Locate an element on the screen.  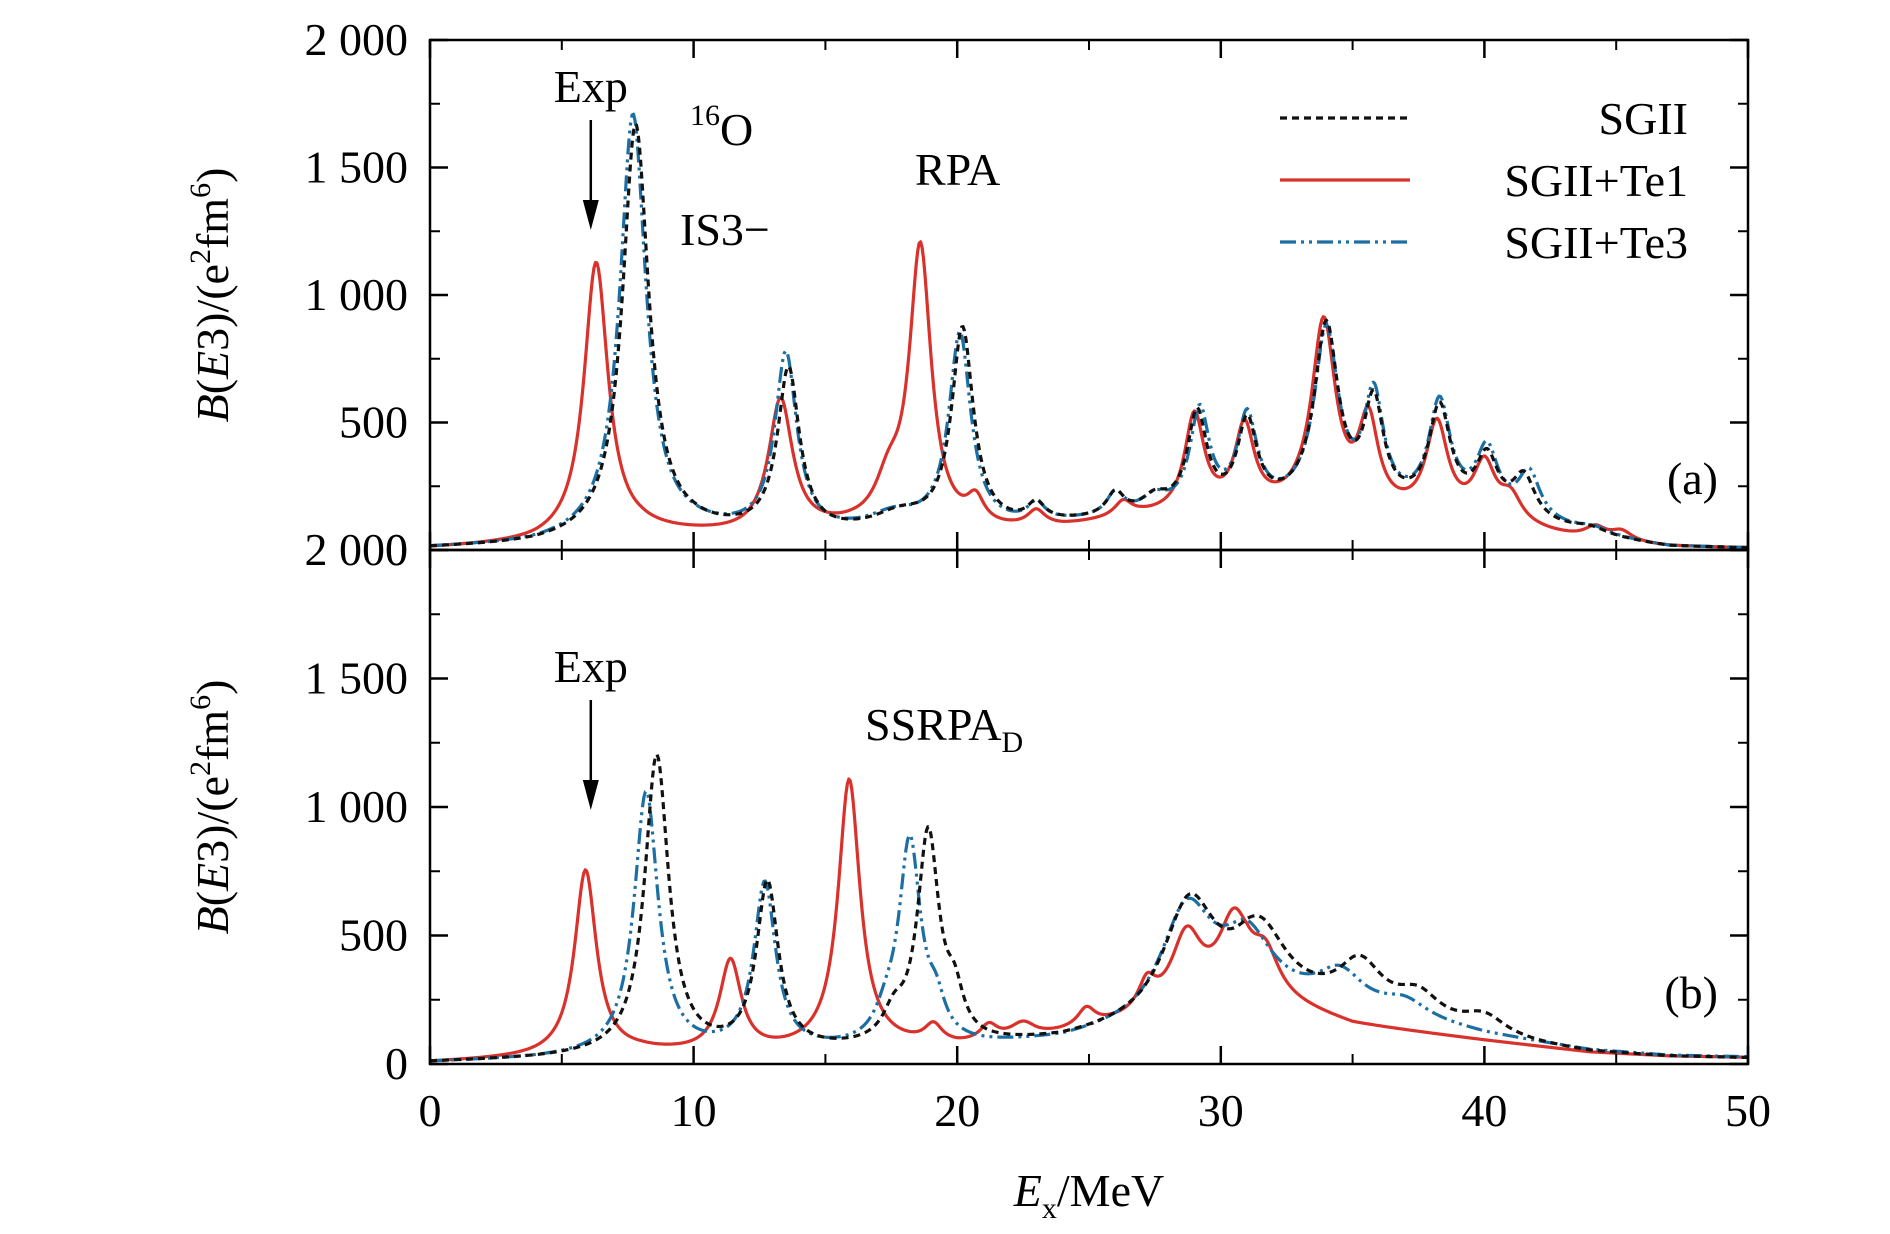
x-tick-label: 10 is located at coordinates (694, 1110).